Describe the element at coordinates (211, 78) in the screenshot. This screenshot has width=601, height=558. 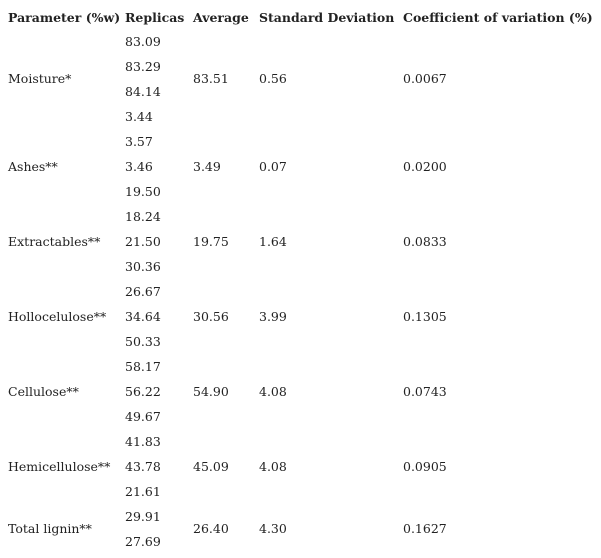
I see `average-cell: 83.51` at that location.